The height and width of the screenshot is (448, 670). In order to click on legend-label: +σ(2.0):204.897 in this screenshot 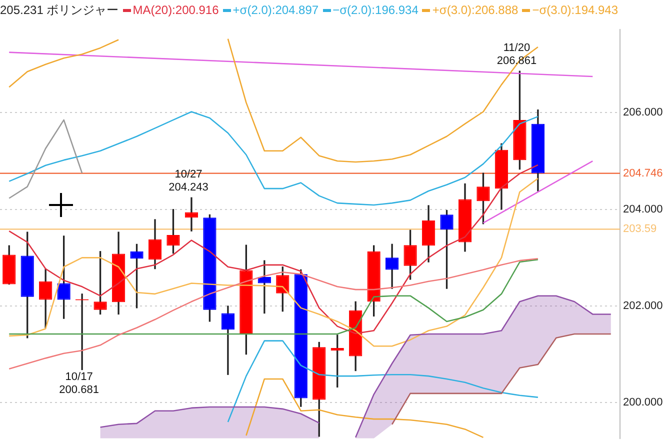, I will do `click(275, 10)`.